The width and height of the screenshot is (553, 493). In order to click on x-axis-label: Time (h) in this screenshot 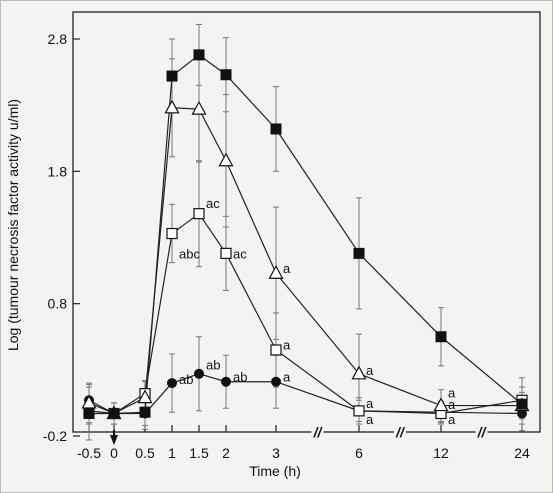, I will do `click(275, 471)`.